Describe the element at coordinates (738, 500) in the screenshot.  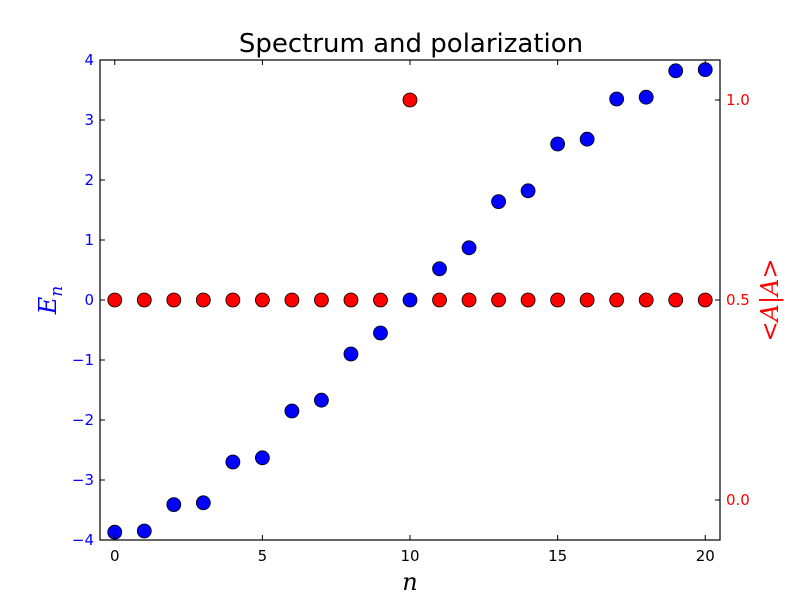
I see `y-right-tick-label: 0.0` at that location.